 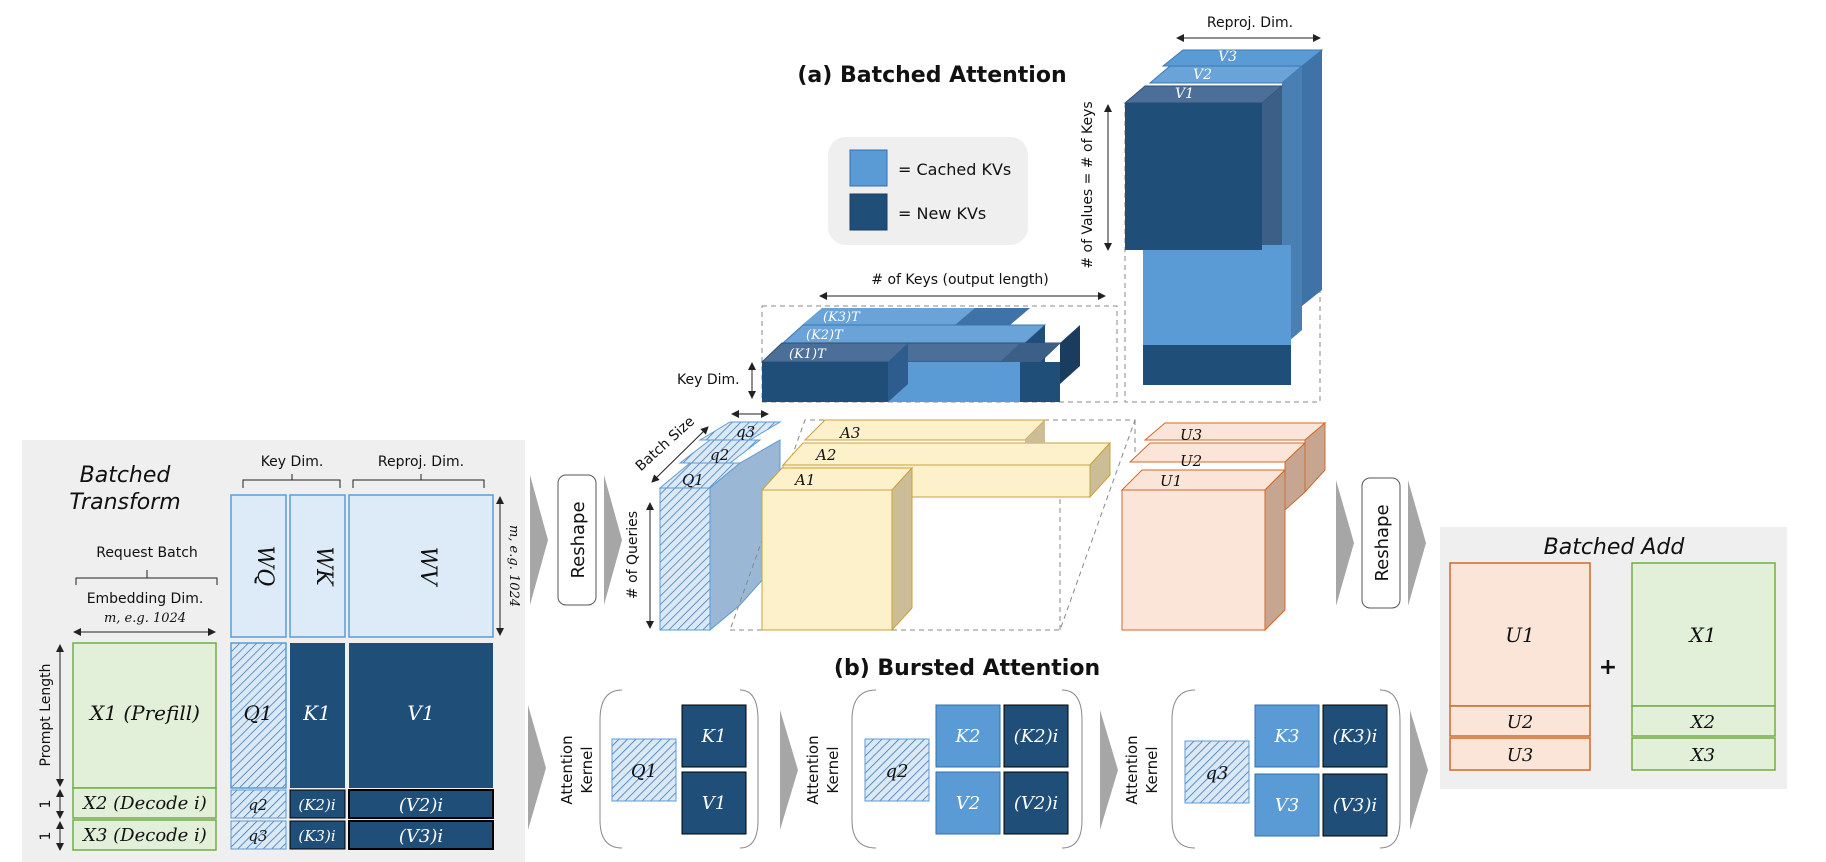 What do you see at coordinates (633, 555) in the screenshot?
I see `num-queries-label: # of Queries` at bounding box center [633, 555].